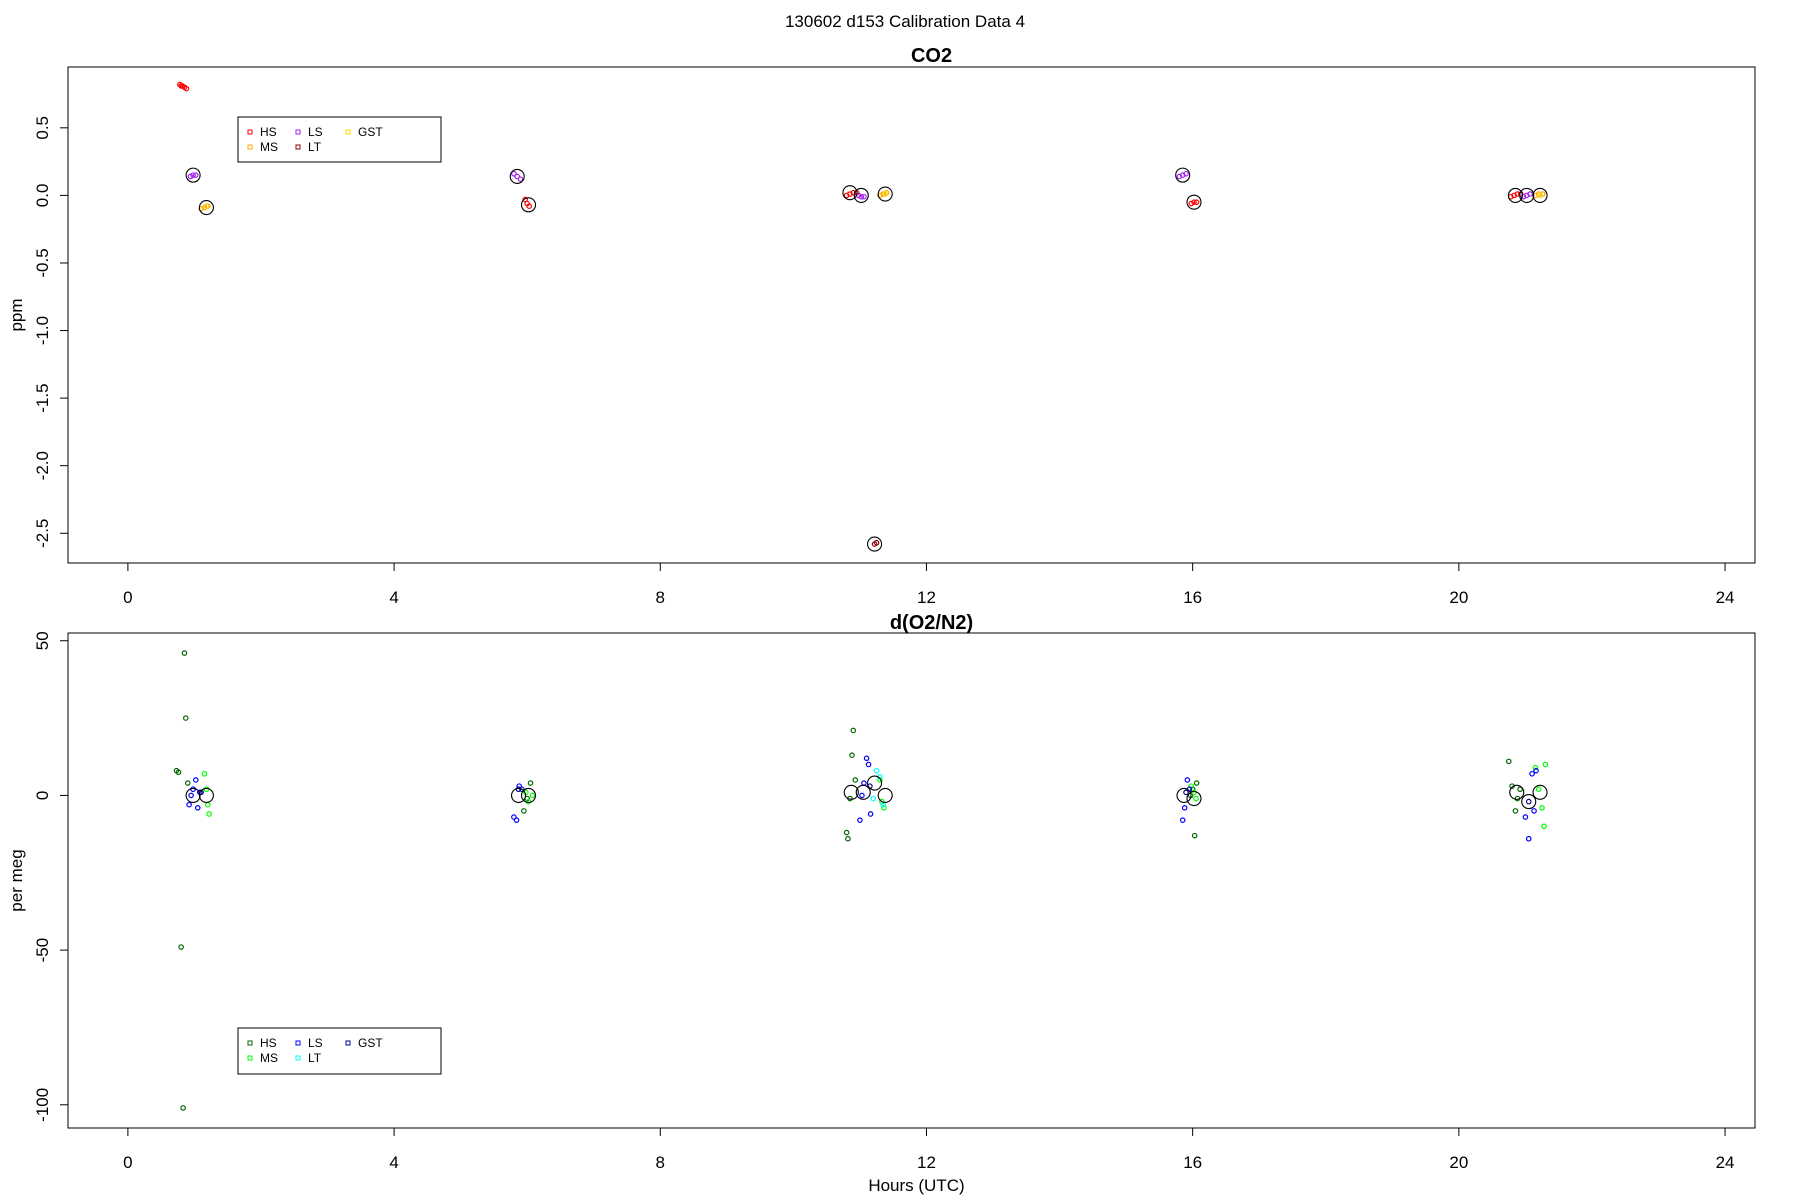 The width and height of the screenshot is (1800, 1200). I want to click on x-axis-label: Hours (UTC), so click(916, 1185).